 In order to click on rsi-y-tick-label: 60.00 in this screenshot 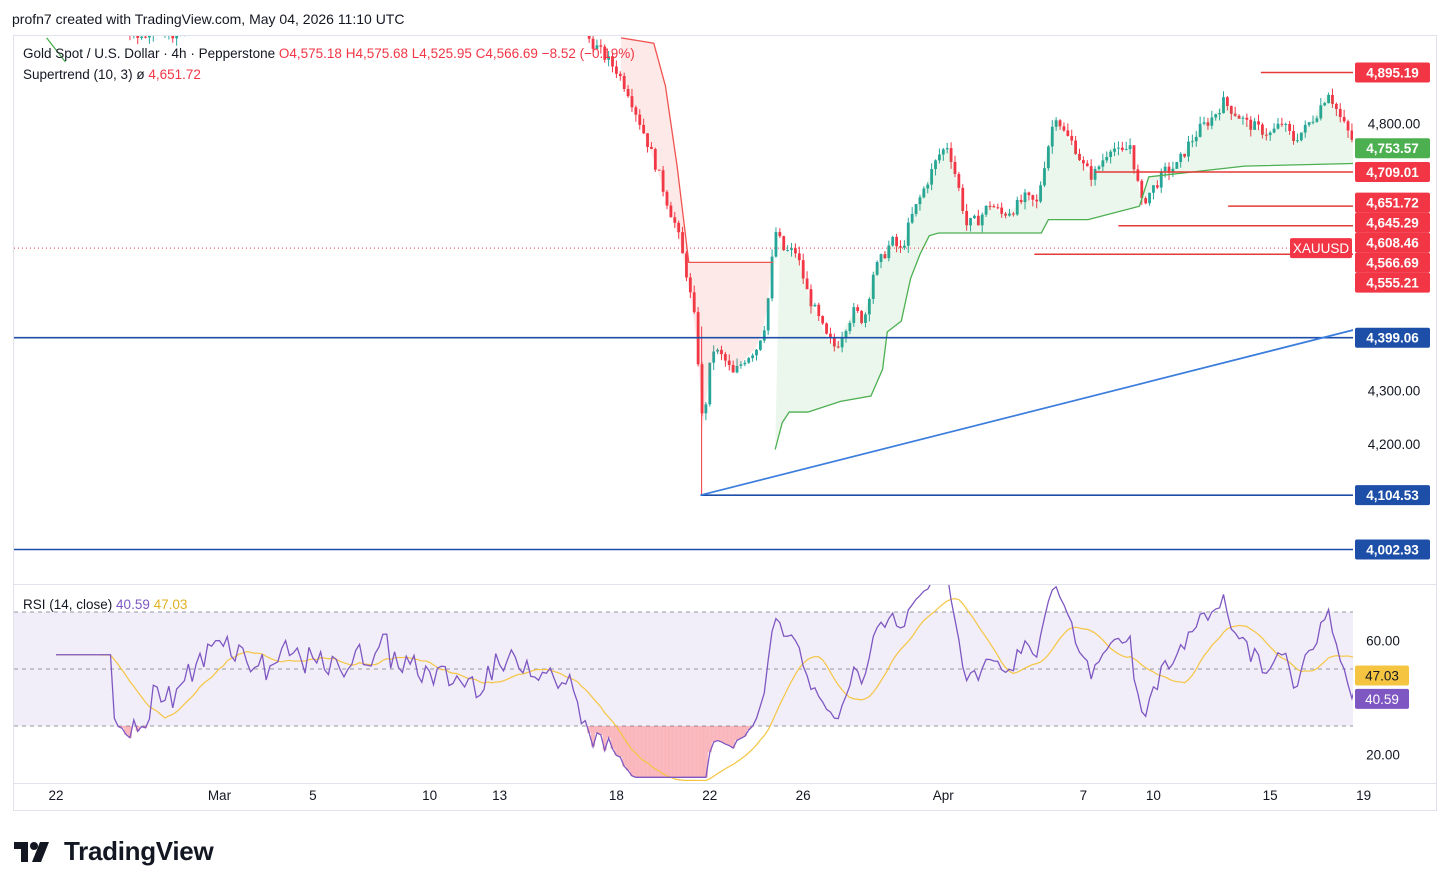, I will do `click(1383, 641)`.